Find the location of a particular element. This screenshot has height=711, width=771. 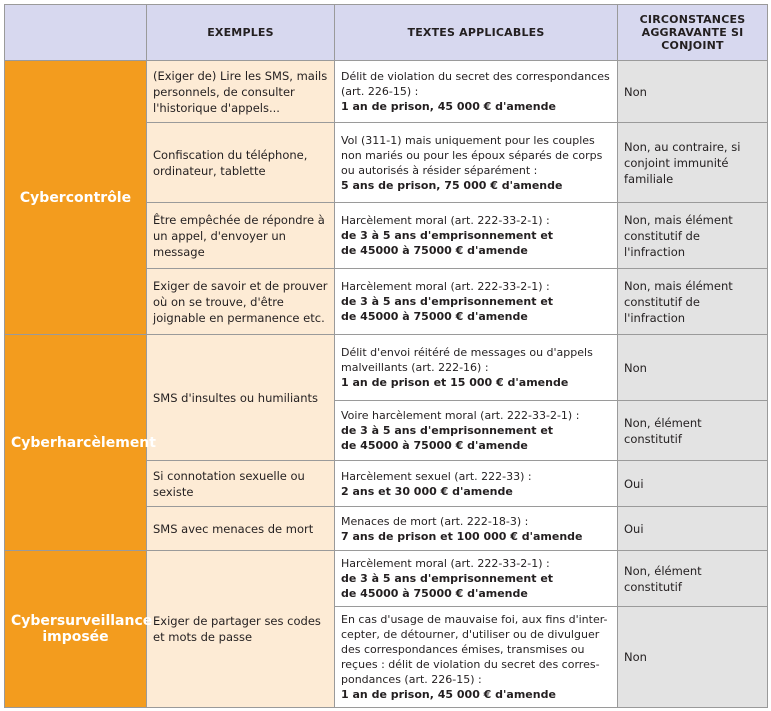

legal-text: Harcèlement sexuel (art. 222-33) : is located at coordinates (436, 476).